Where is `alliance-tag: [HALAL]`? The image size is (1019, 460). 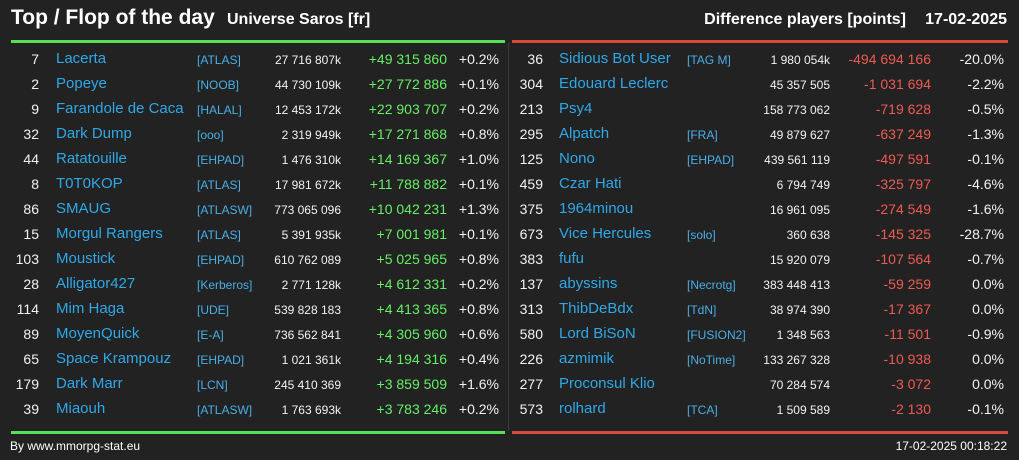 alliance-tag: [HALAL] is located at coordinates (219, 110).